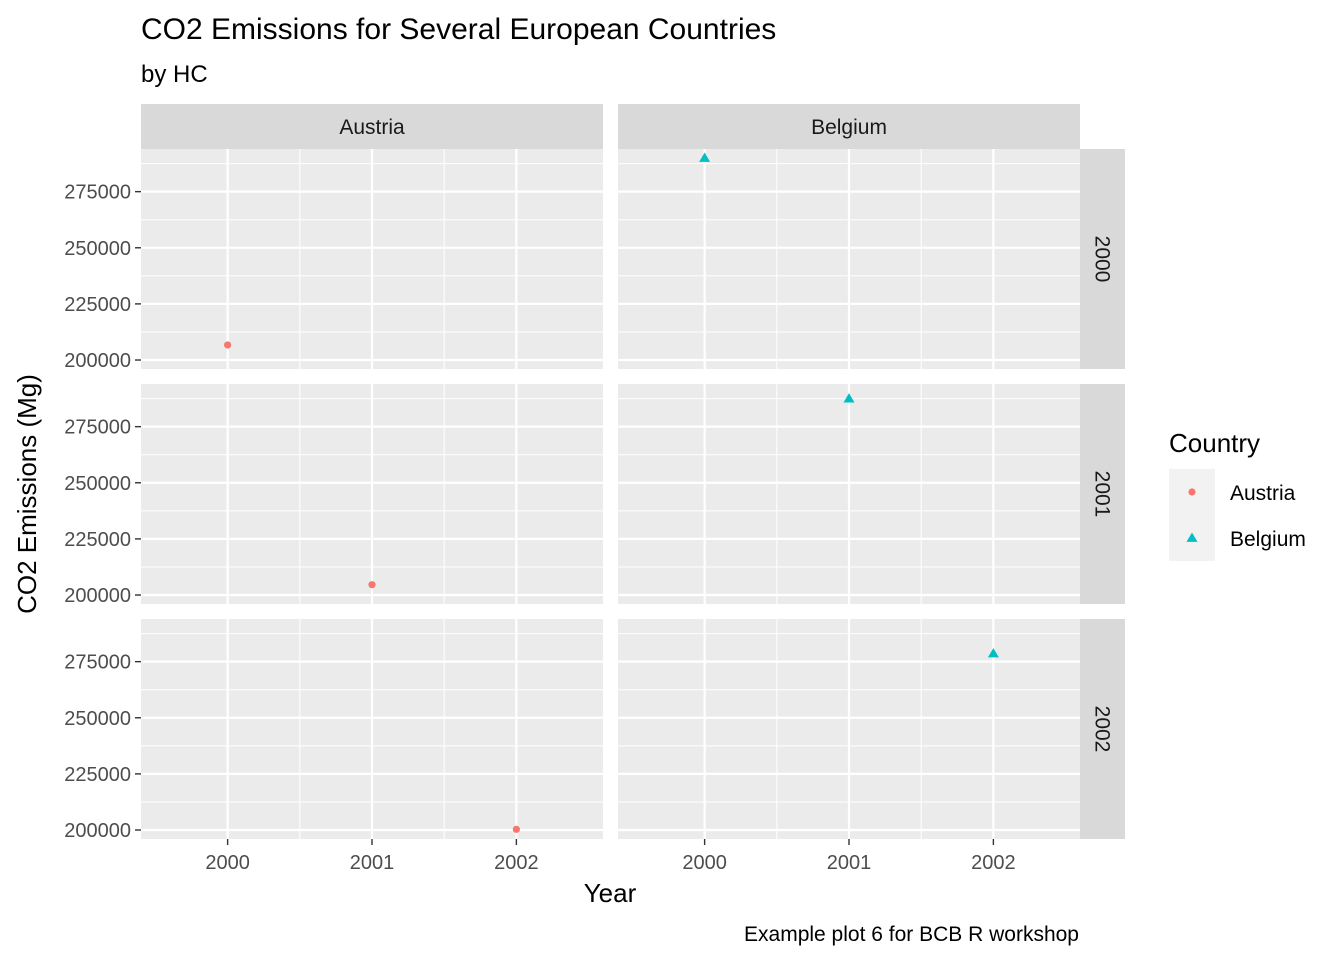 Image resolution: width=1344 pixels, height=960 pixels. I want to click on strip-label: Belgium, so click(849, 127).